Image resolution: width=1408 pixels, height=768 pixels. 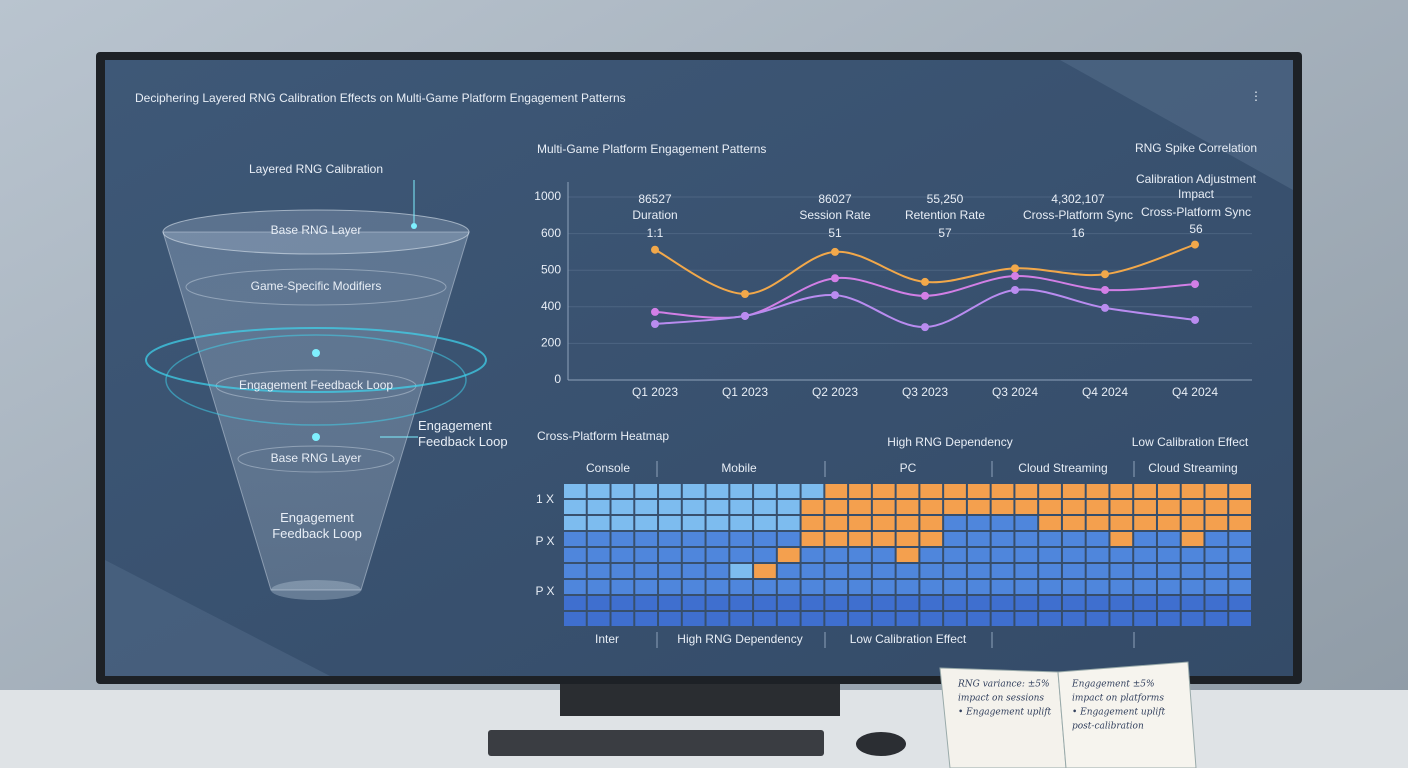 I want to click on column-label: Cloud Streaming, so click(x=1062, y=468).